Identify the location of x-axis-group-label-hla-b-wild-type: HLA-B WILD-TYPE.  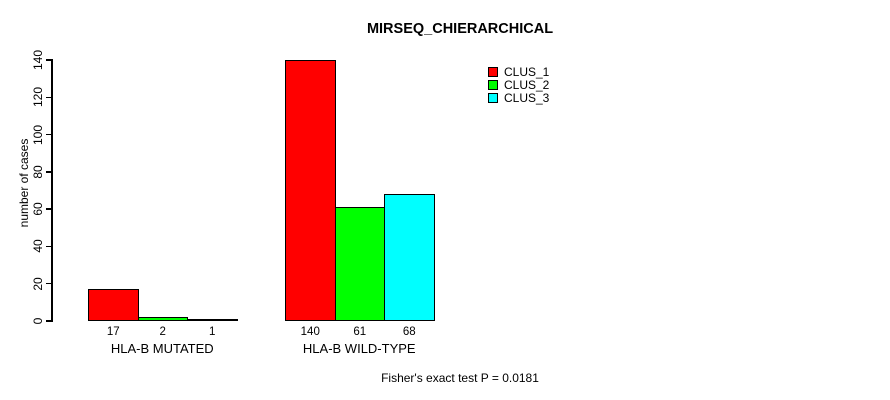
(359, 348).